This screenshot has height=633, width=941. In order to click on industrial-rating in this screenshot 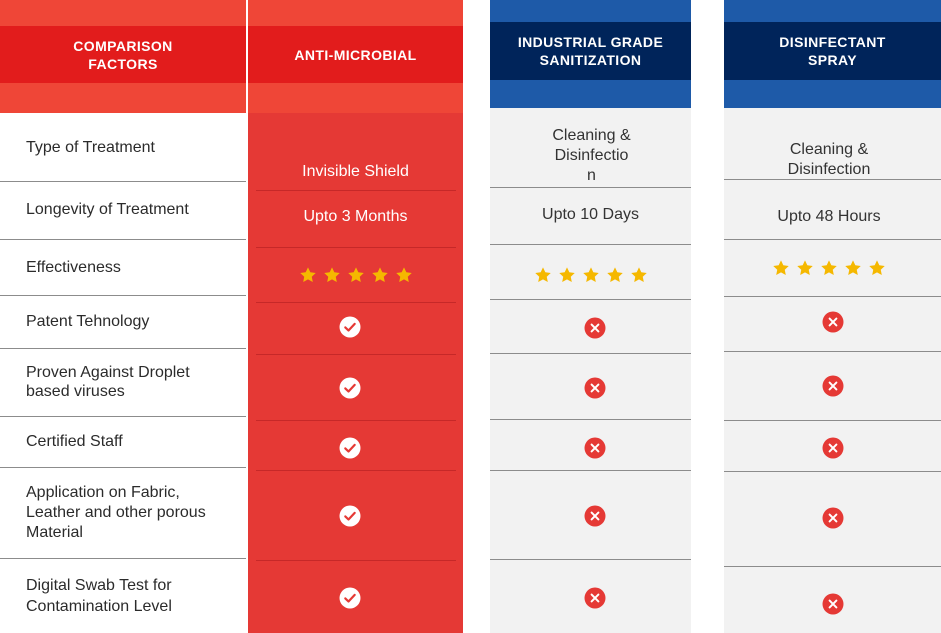, I will do `click(590, 275)`.